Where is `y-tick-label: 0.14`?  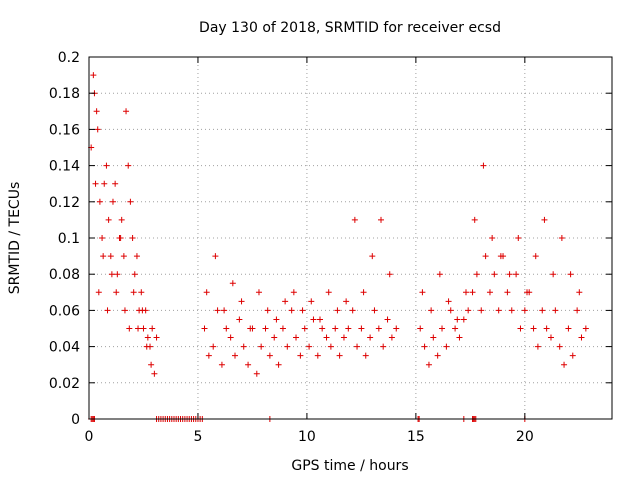 y-tick-label: 0.14 is located at coordinates (64, 167).